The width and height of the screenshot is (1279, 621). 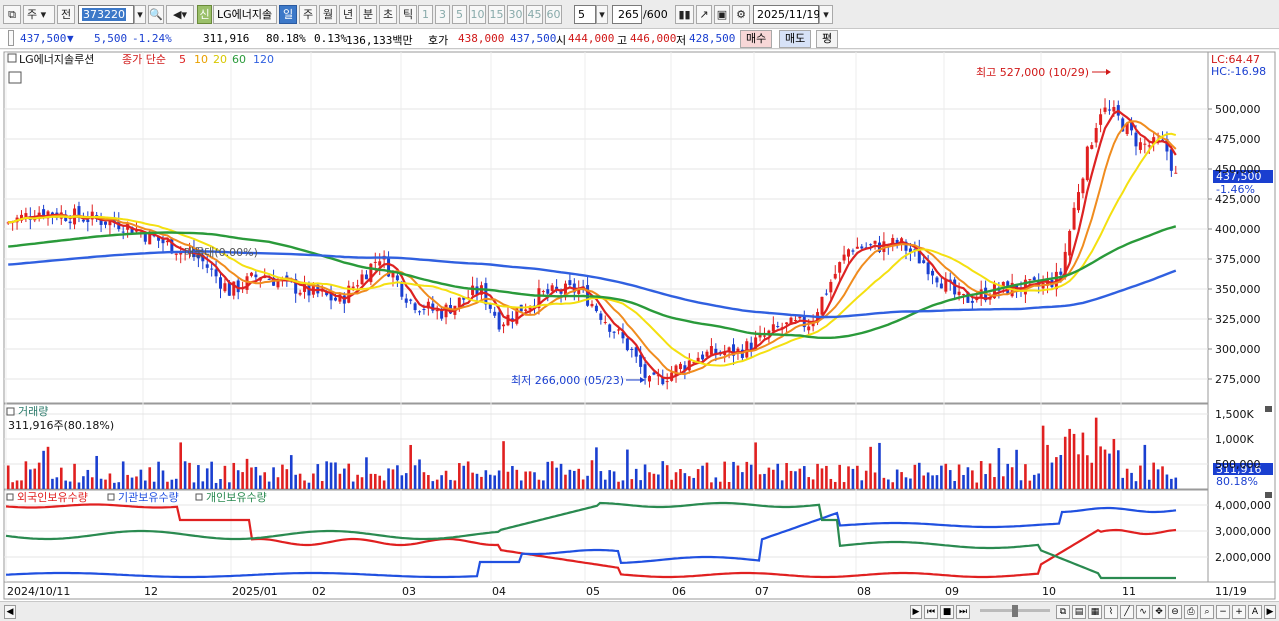 What do you see at coordinates (585, 14) in the screenshot?
I see `interval-input: 5` at bounding box center [585, 14].